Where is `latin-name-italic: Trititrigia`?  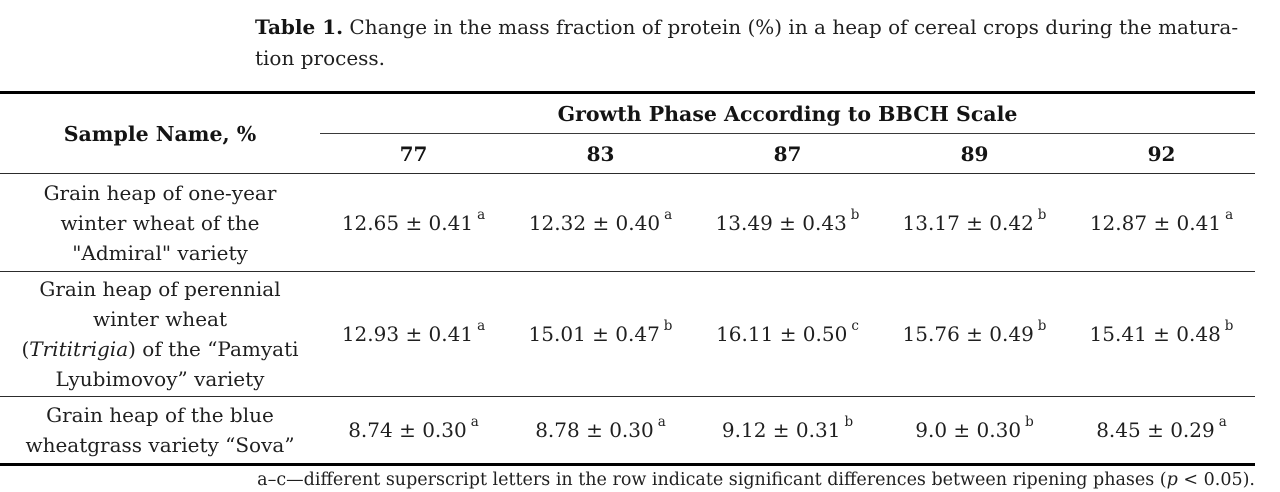
latin-name-italic: Trititrigia is located at coordinates (79, 349).